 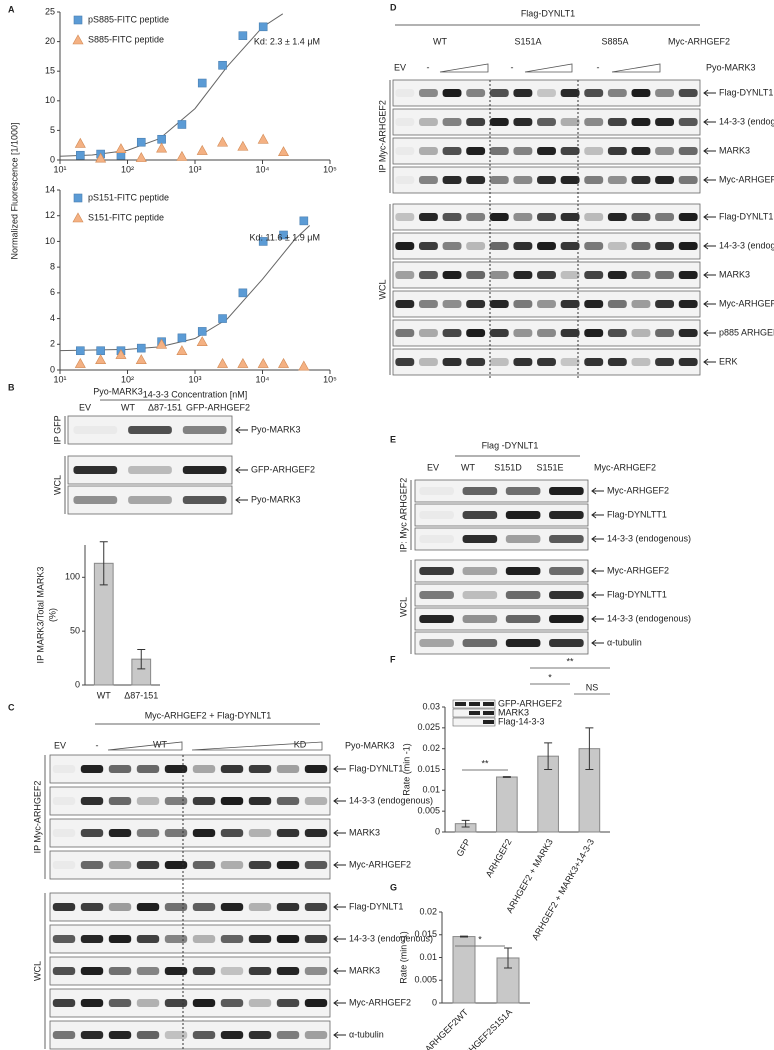 I want to click on panel-letter: G, so click(x=393, y=887).